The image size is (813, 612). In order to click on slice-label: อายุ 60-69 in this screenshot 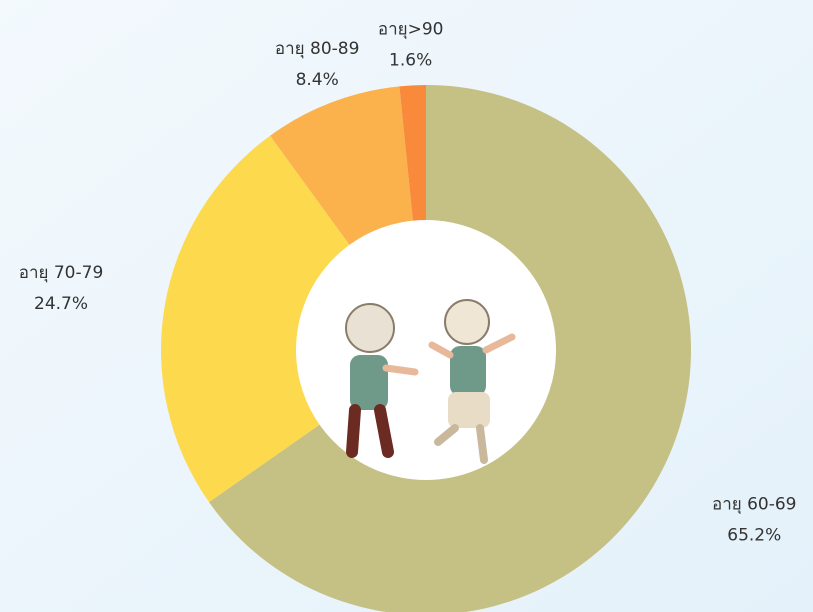, I will do `click(754, 505)`.